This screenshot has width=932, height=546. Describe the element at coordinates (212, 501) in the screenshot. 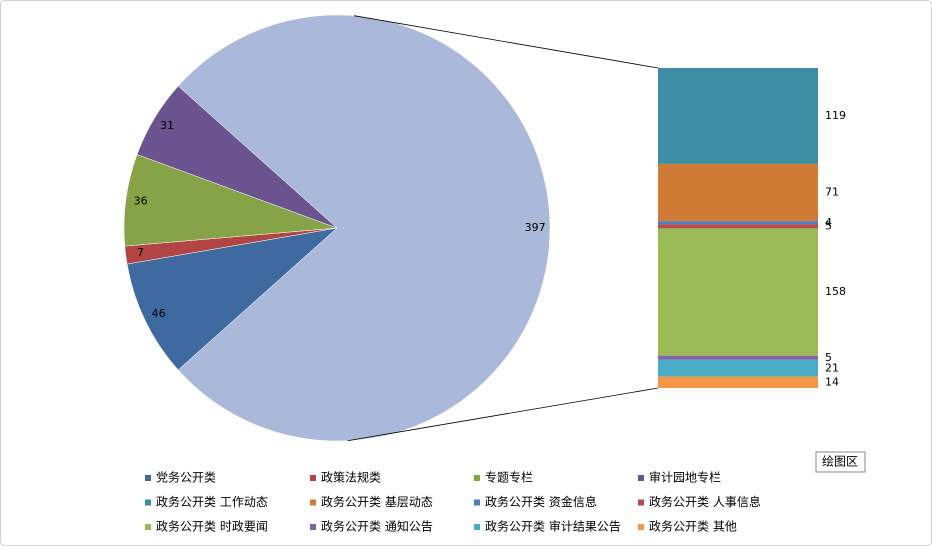

I see `legend-label: 政务公开类 工作动态` at that location.